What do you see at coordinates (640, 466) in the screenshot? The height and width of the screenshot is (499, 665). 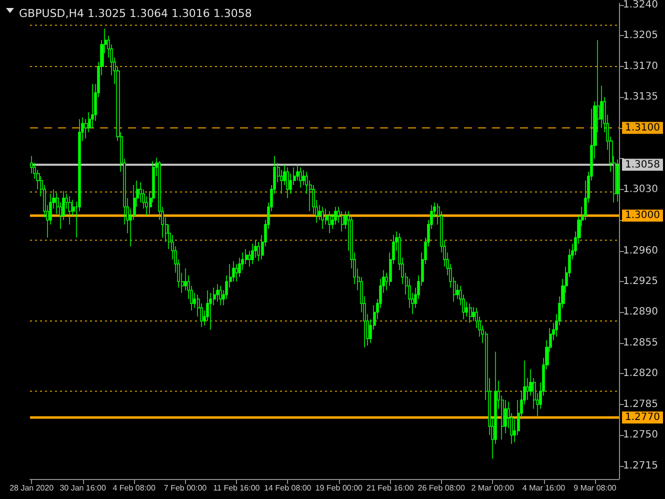 I see `y-tick-label: 1.2715` at bounding box center [640, 466].